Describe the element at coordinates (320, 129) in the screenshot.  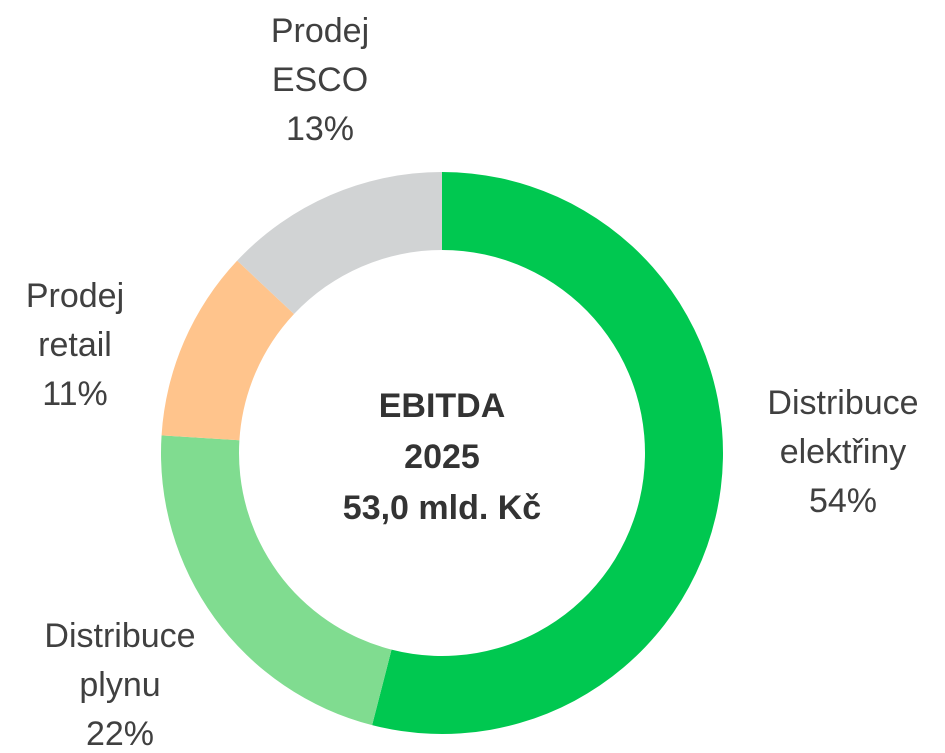
I see `value-label: 13%` at that location.